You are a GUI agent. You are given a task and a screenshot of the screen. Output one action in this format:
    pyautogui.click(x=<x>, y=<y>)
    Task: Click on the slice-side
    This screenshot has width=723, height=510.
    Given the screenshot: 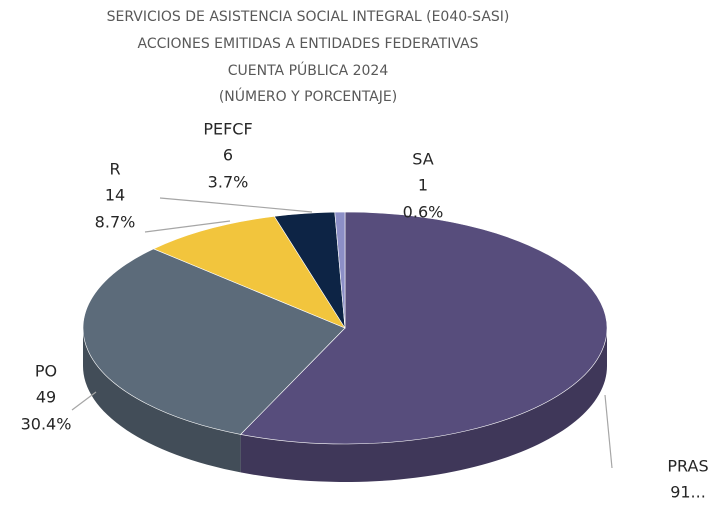 What is the action you would take?
    pyautogui.click(x=162, y=400)
    